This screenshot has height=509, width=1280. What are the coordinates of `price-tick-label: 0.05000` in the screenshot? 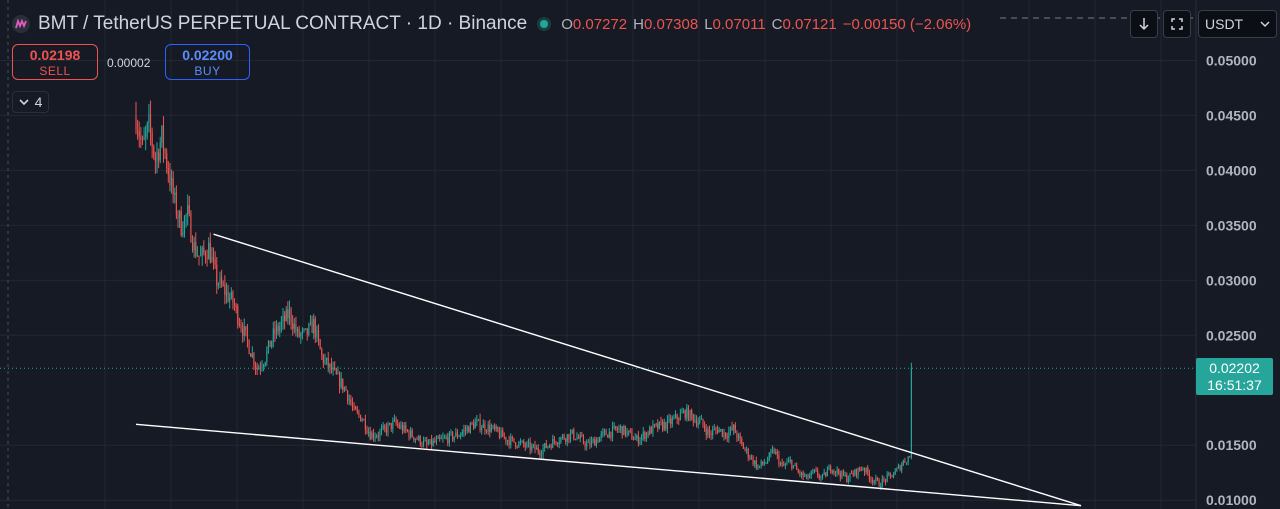 It's located at (1231, 60).